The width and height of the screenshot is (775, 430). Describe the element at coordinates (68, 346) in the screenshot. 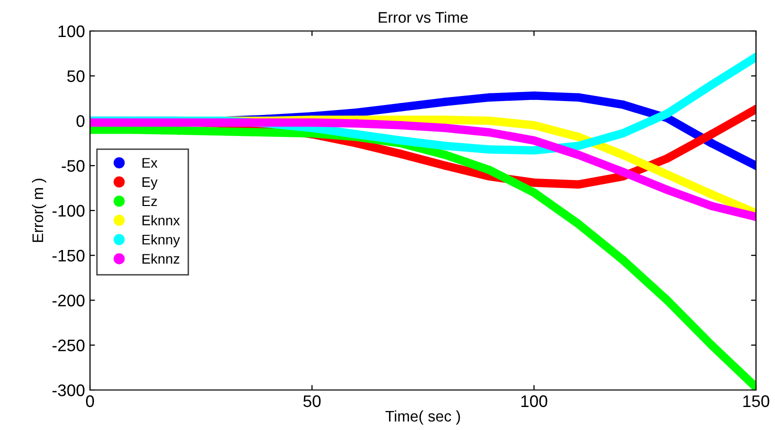

I see `y-tick-label: -250` at that location.